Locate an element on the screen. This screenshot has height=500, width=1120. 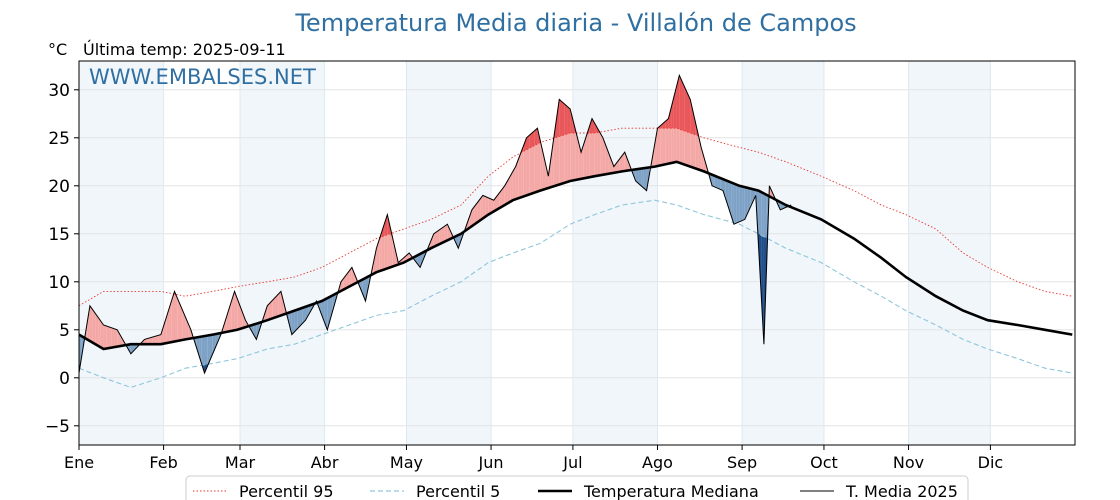
y-tick-label: 30 is located at coordinates (59, 91).